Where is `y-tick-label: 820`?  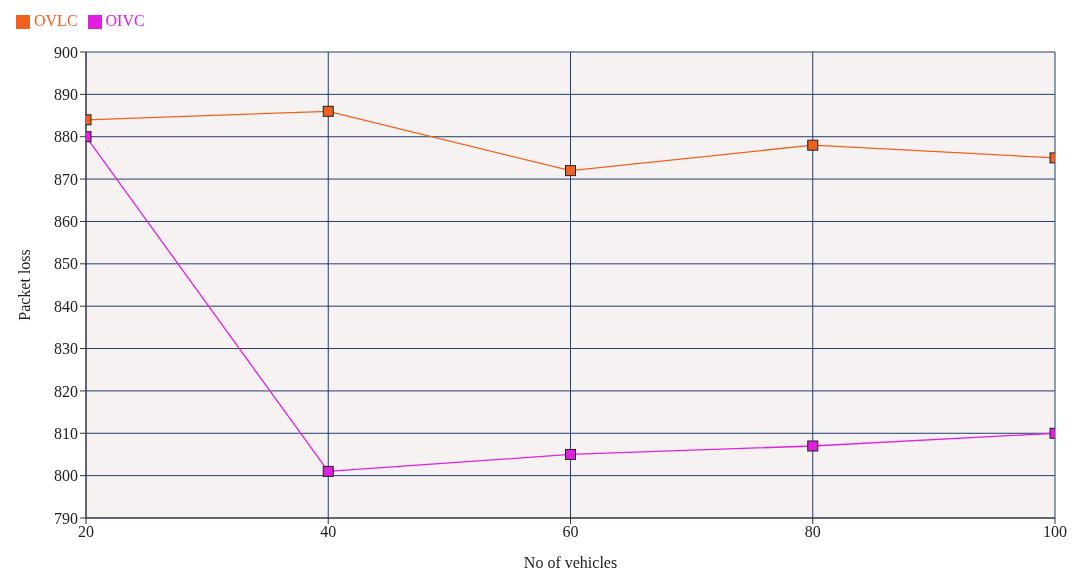 y-tick-label: 820 is located at coordinates (66, 391).